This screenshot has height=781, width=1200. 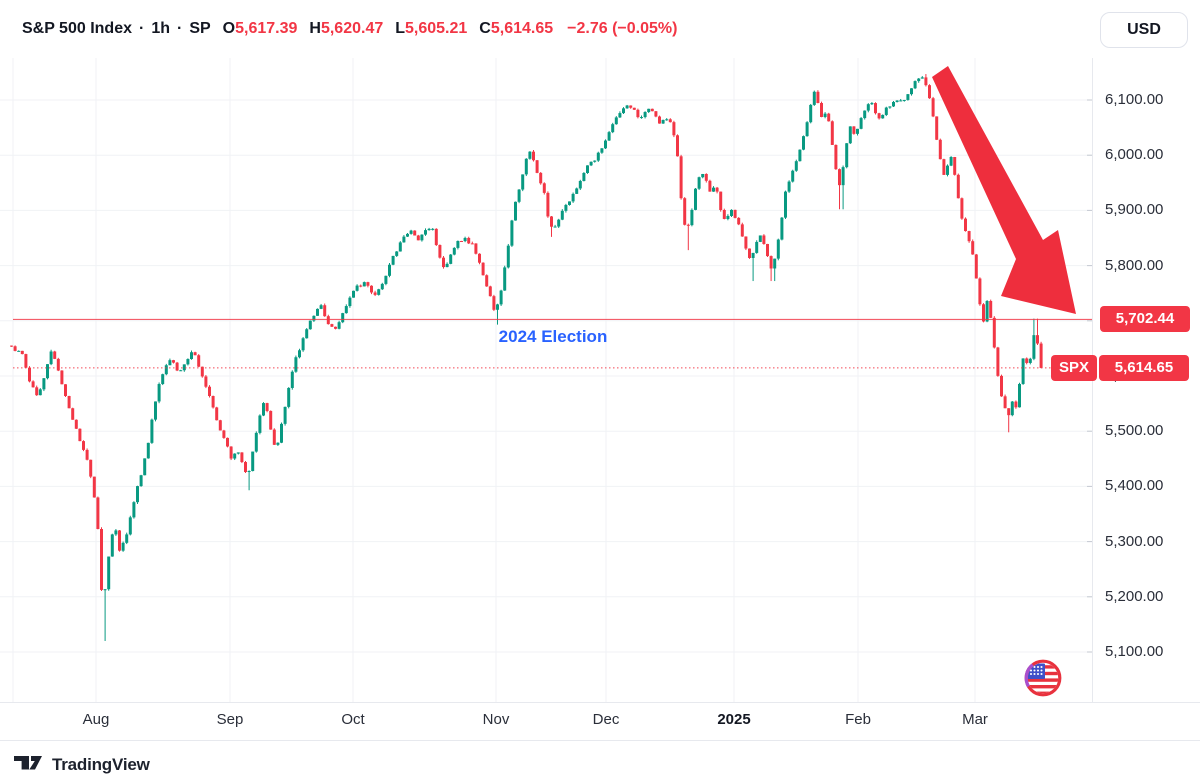 I want to click on tradingview-logo: TradingView, so click(x=82, y=765).